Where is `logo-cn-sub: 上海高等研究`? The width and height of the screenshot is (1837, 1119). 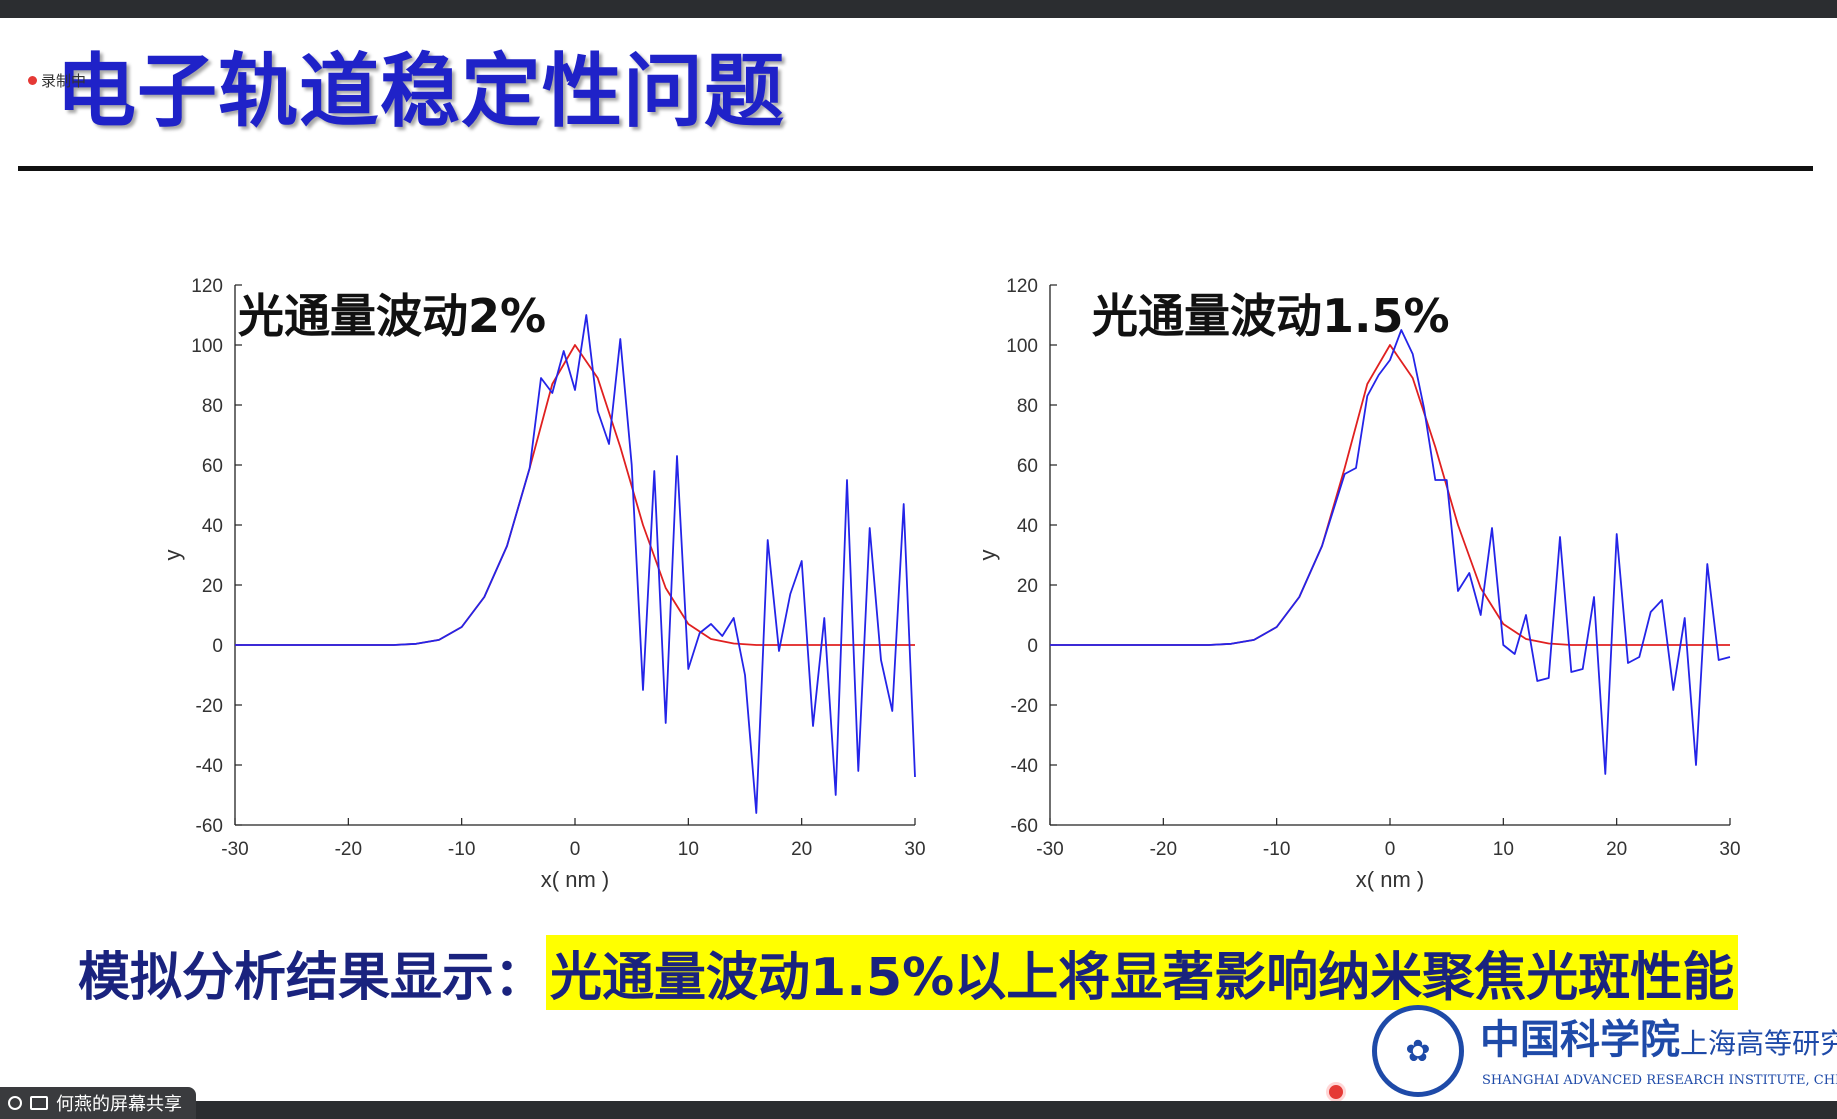 logo-cn-sub: 上海高等研究 is located at coordinates (1758, 1043).